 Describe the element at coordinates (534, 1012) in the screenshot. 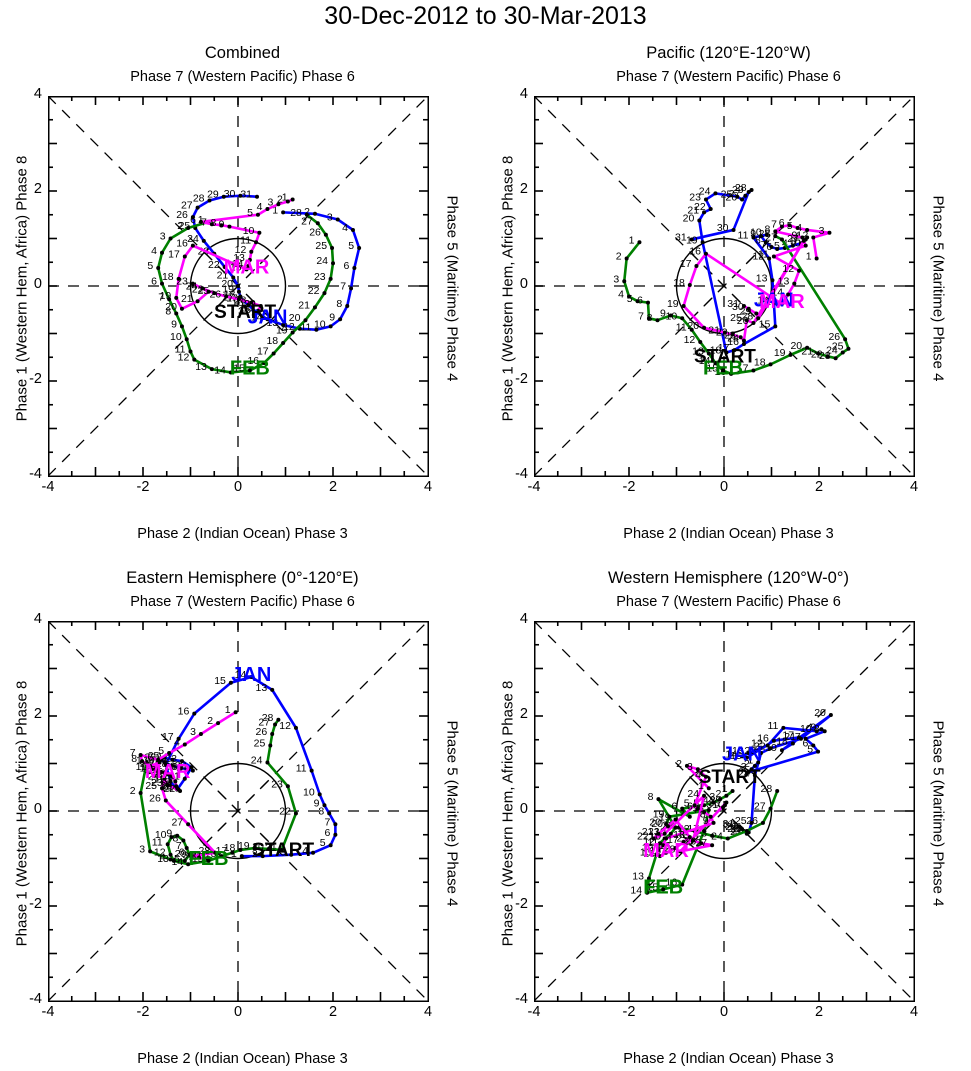

I see `x-tick-label: -4` at that location.